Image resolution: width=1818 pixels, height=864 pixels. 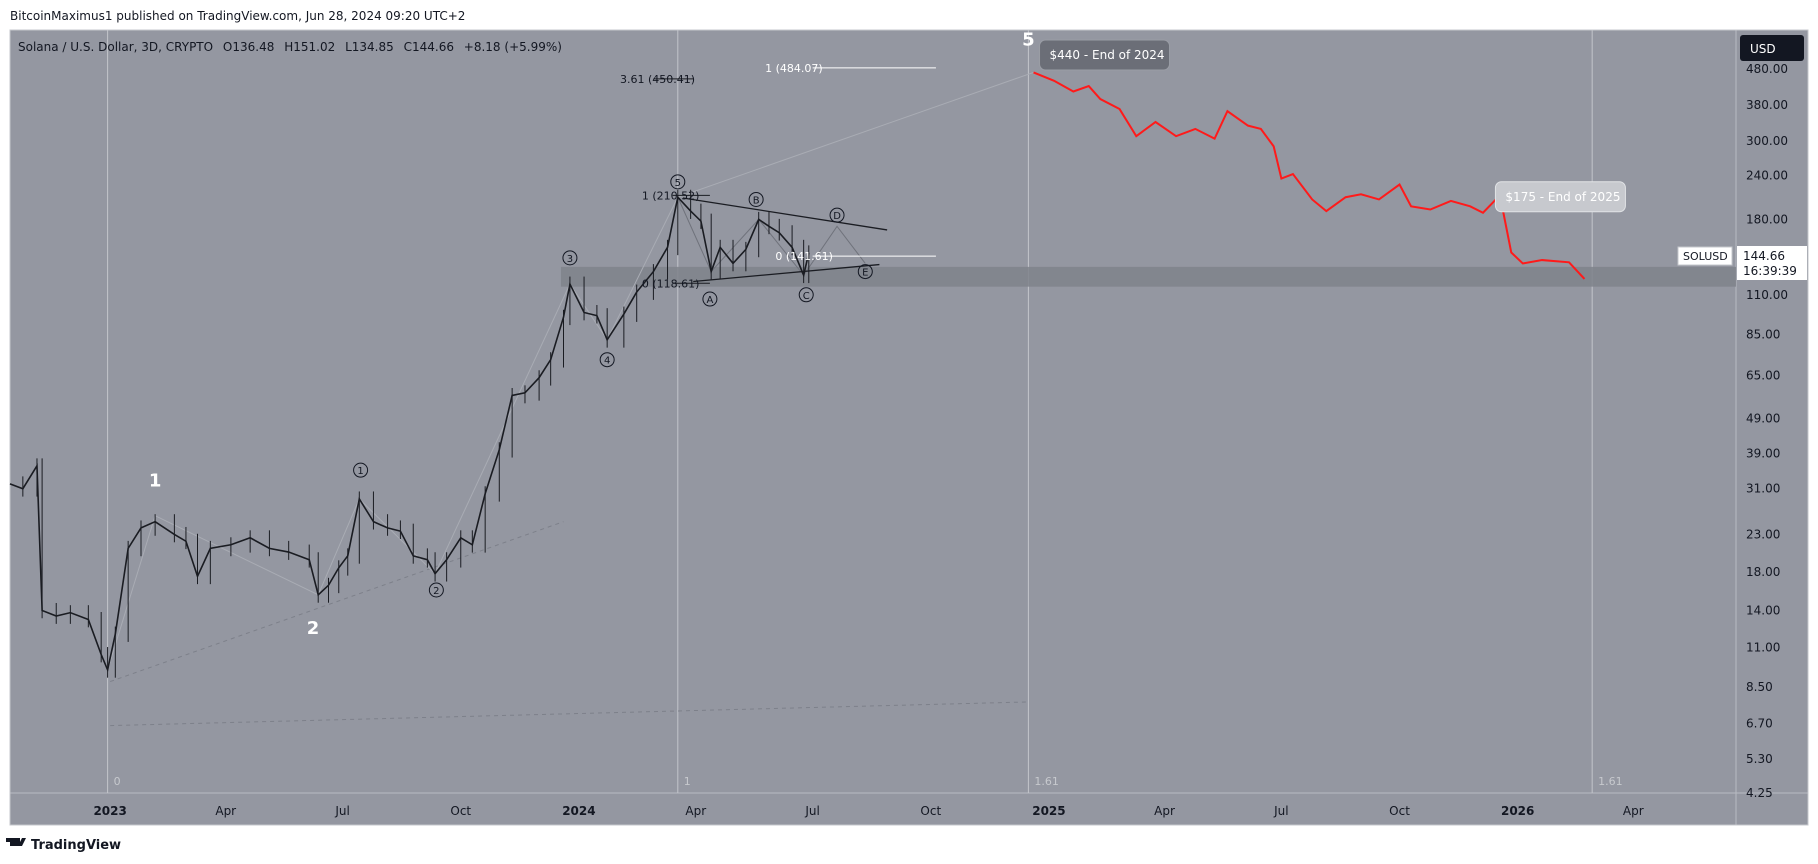 I want to click on time-axis-panel, so click(x=909, y=809).